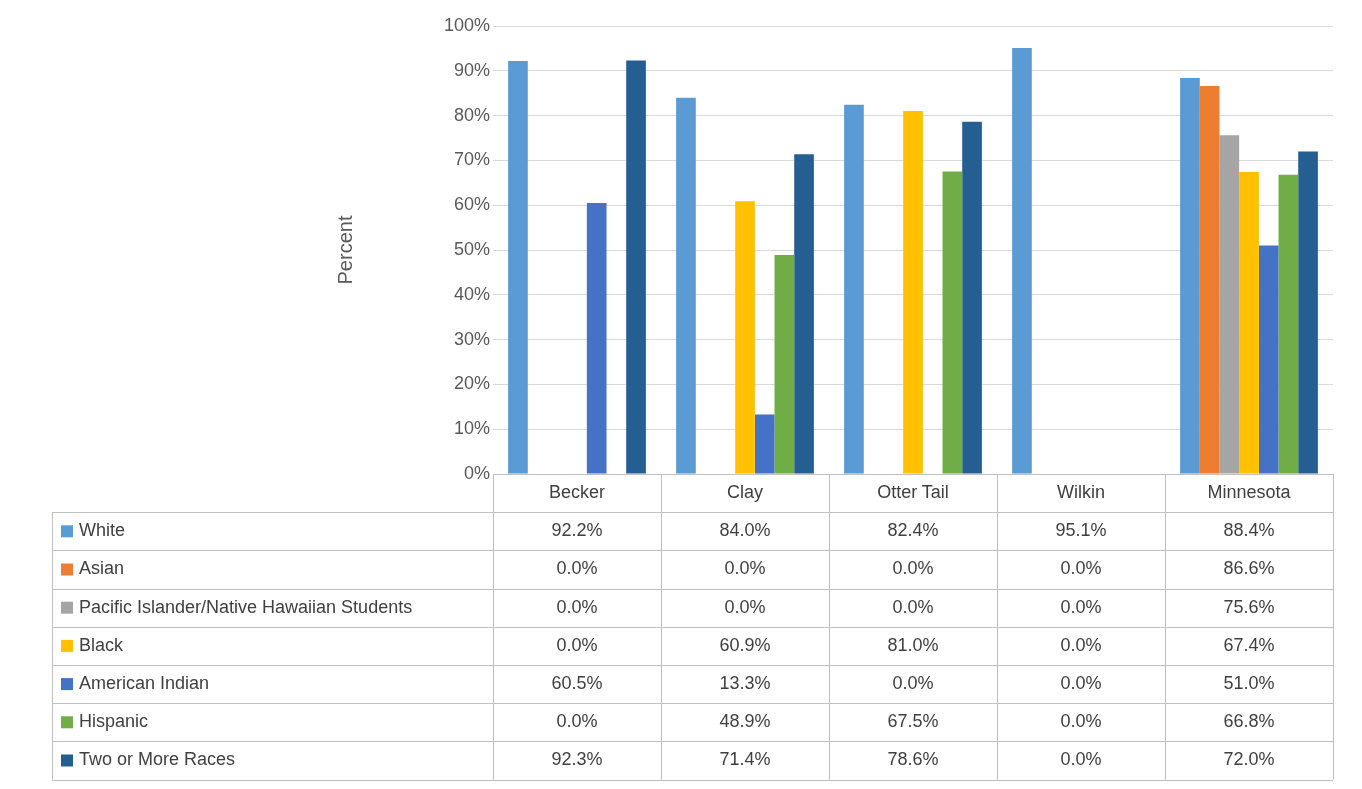 Image resolution: width=1362 pixels, height=789 pixels. I want to click on legend-label: Black, so click(102, 644).